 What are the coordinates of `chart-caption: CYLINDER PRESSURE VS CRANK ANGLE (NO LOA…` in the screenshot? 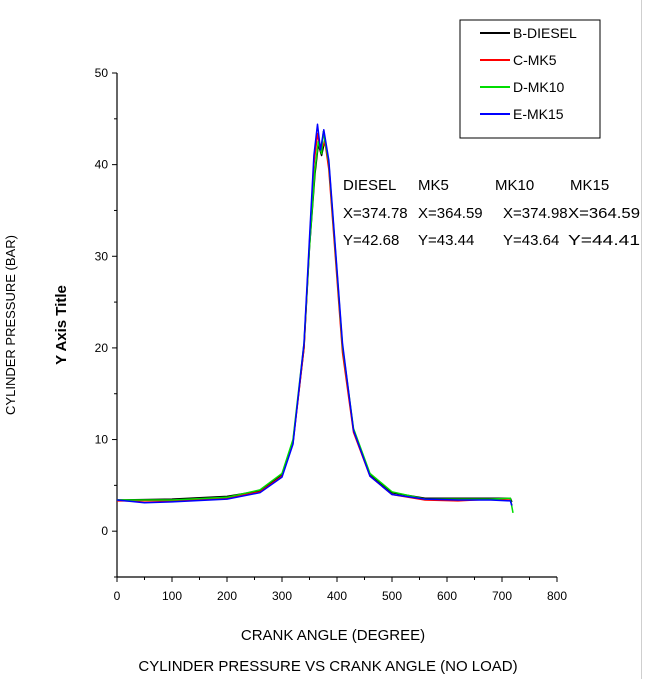 It's located at (327, 666).